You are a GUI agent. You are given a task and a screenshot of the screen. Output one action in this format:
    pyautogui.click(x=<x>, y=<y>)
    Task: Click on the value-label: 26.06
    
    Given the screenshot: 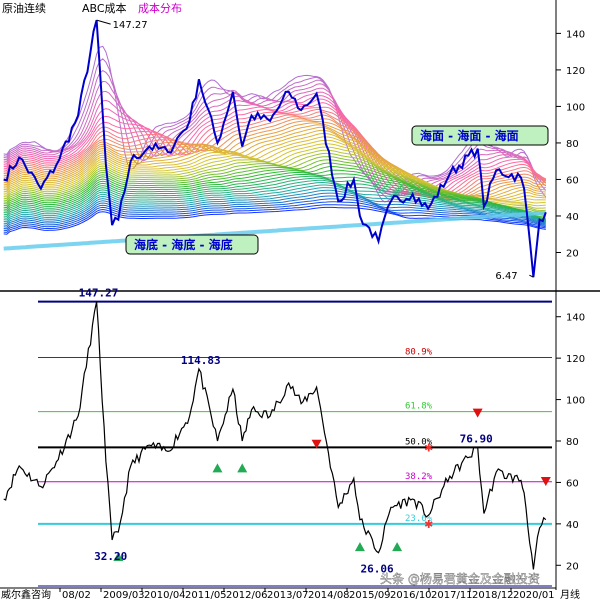 What is the action you would take?
    pyautogui.click(x=377, y=569)
    